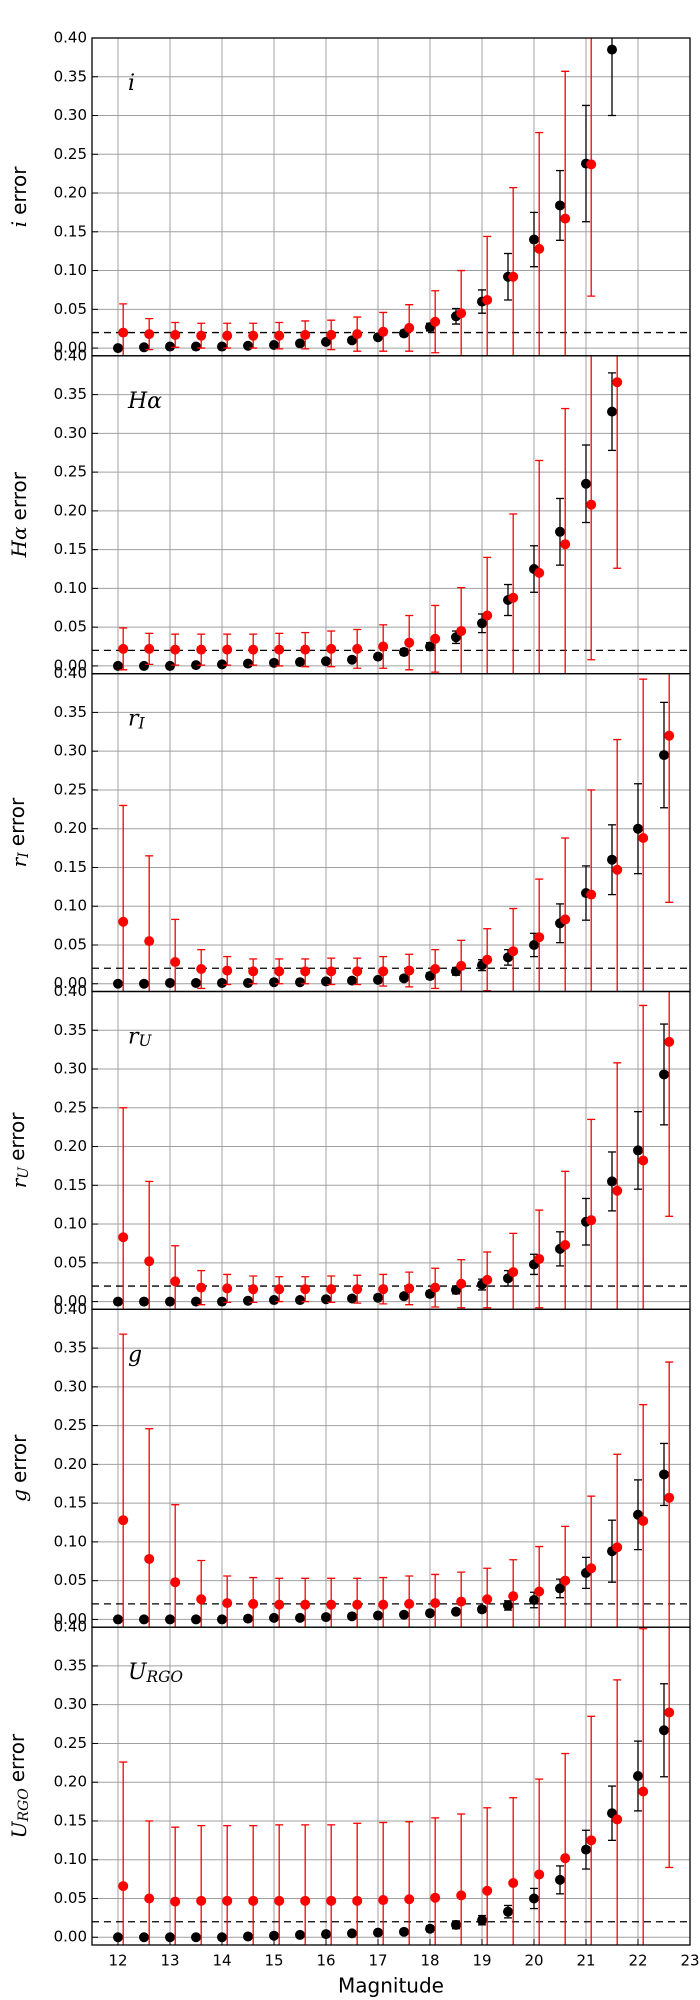  I want to click on panel-label: i, so click(131, 83).